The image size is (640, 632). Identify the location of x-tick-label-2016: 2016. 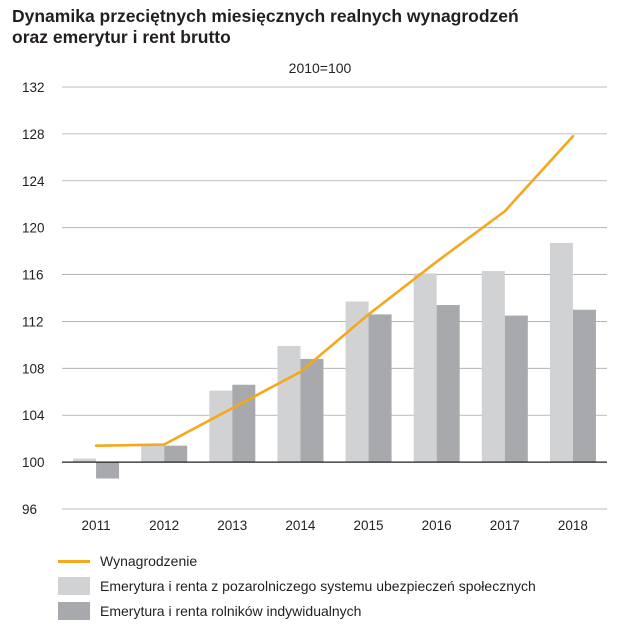
(437, 525).